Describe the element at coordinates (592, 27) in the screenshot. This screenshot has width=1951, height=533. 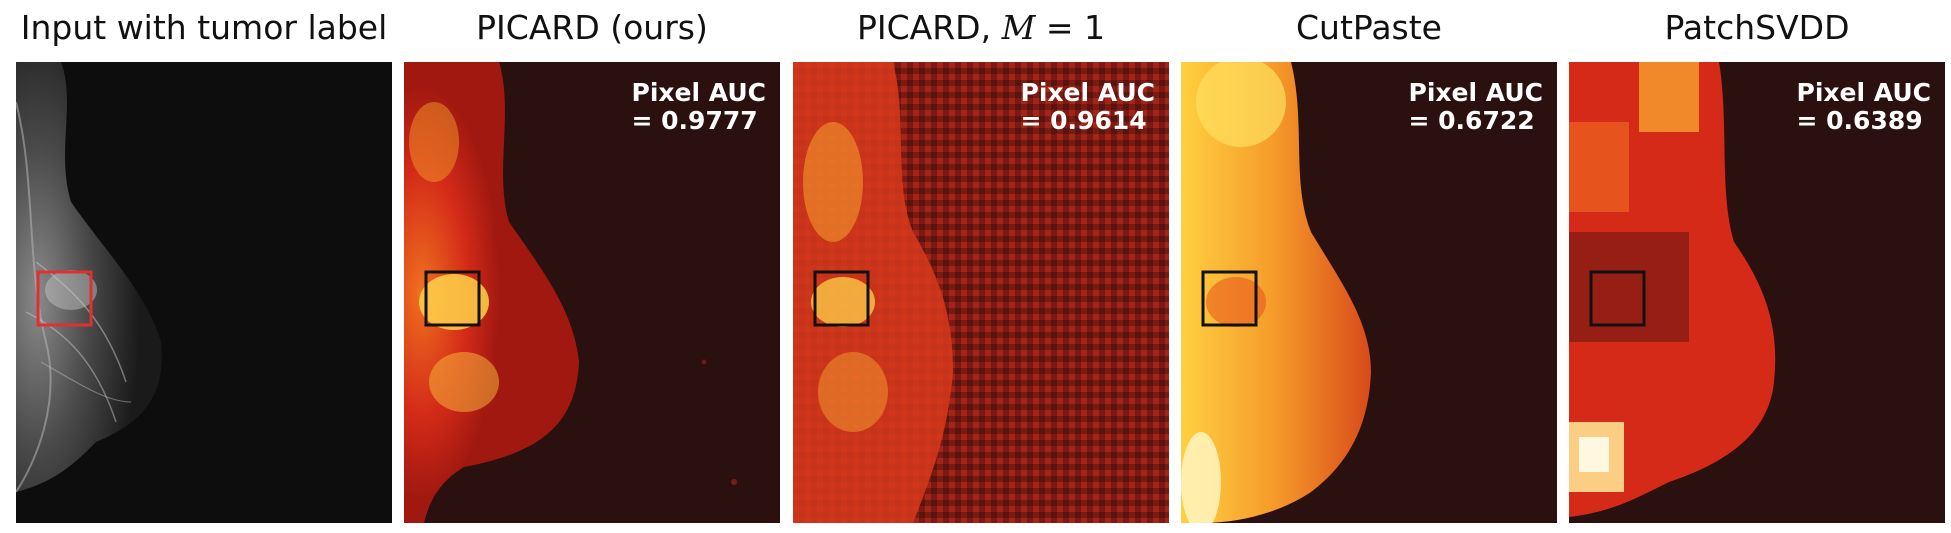
I see `panel-title: PICARD (ours)` at that location.